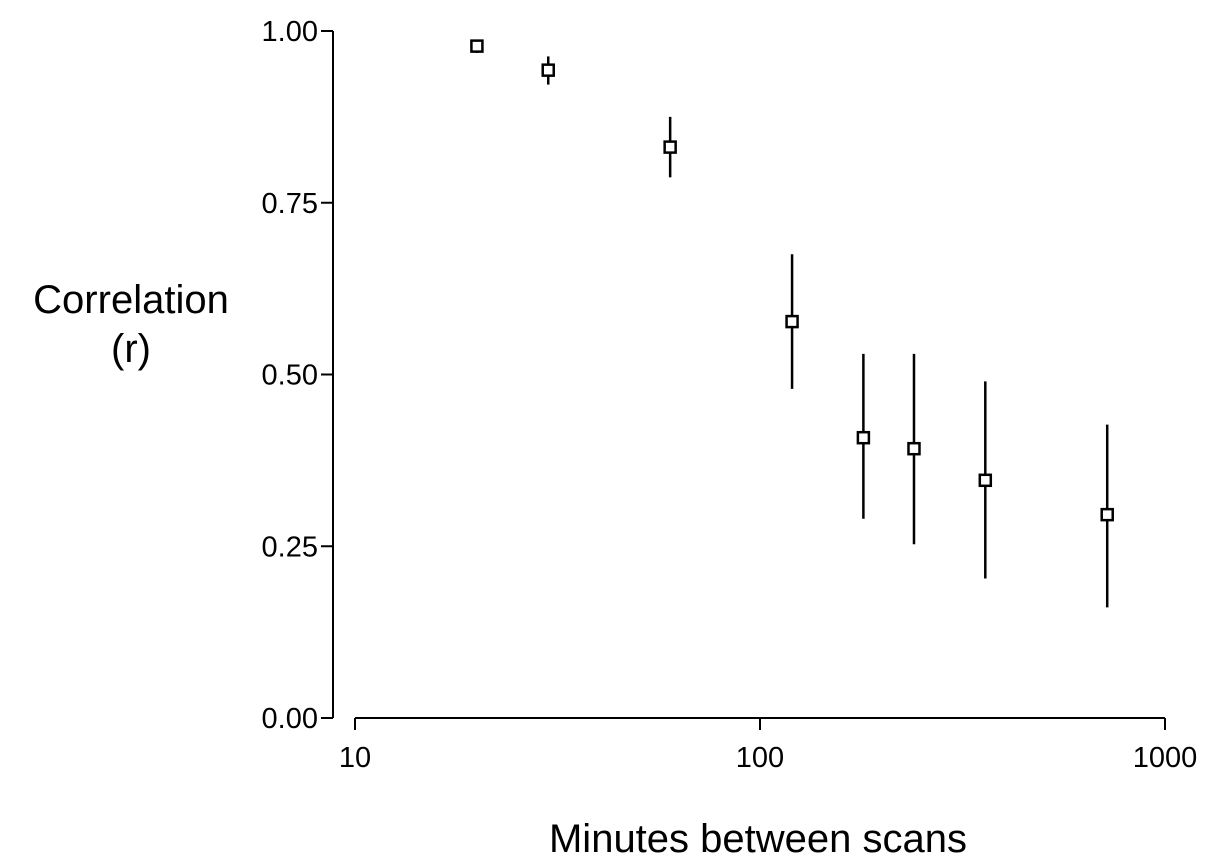 This screenshot has height=860, width=1215. I want to click on x-tick-label: 100, so click(760, 758).